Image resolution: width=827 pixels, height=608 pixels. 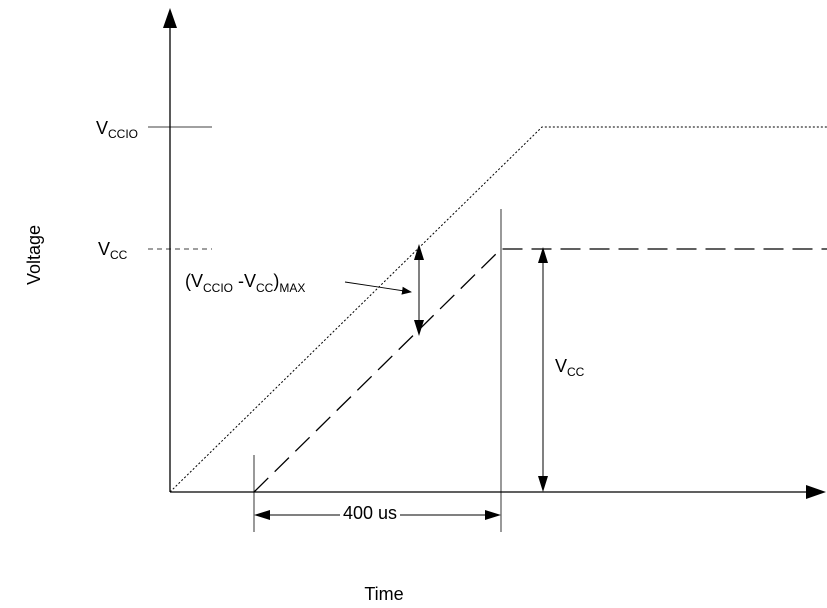 I want to click on delay-label-background, so click(x=370, y=511).